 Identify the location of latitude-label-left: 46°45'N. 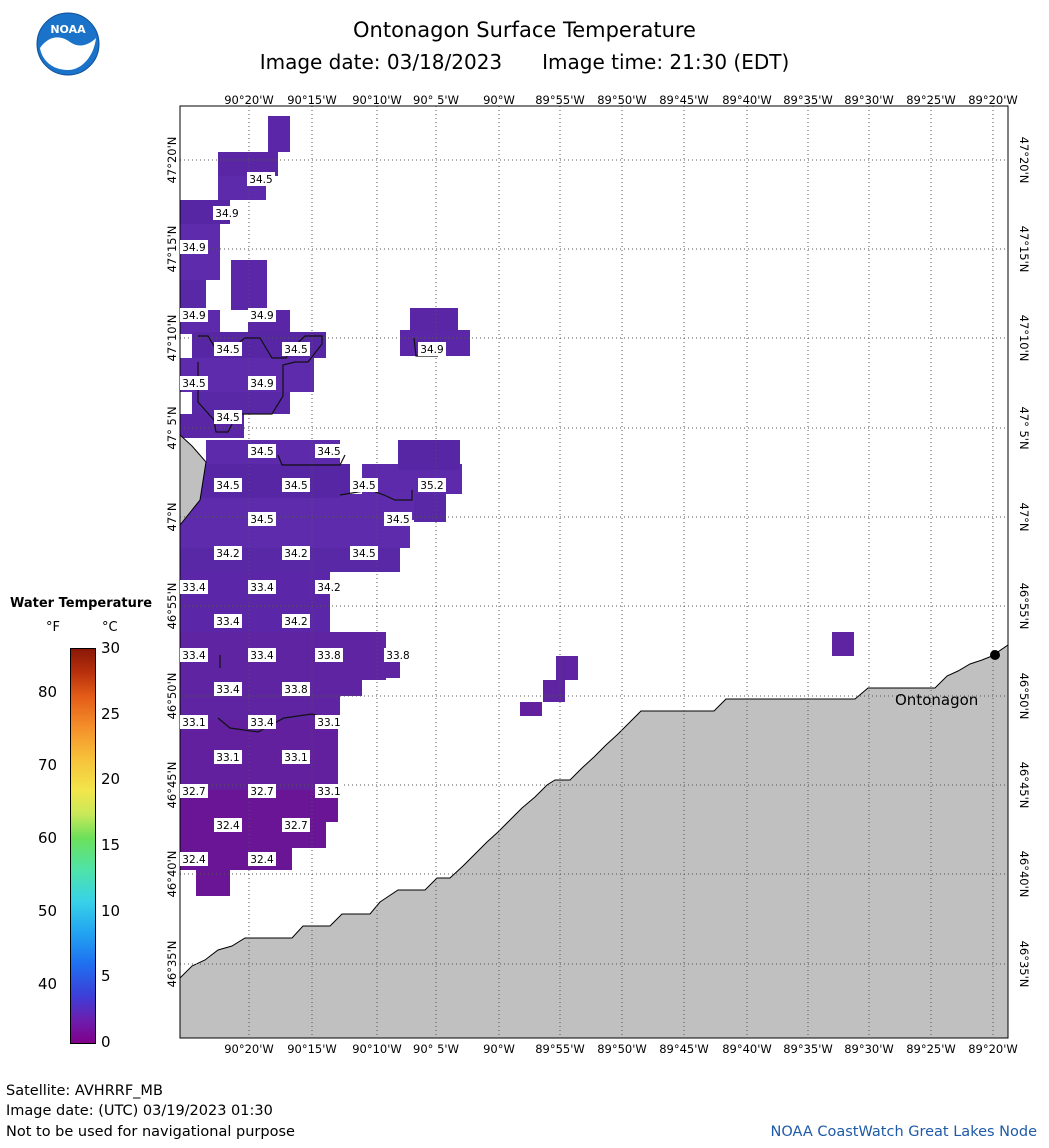
(172, 785).